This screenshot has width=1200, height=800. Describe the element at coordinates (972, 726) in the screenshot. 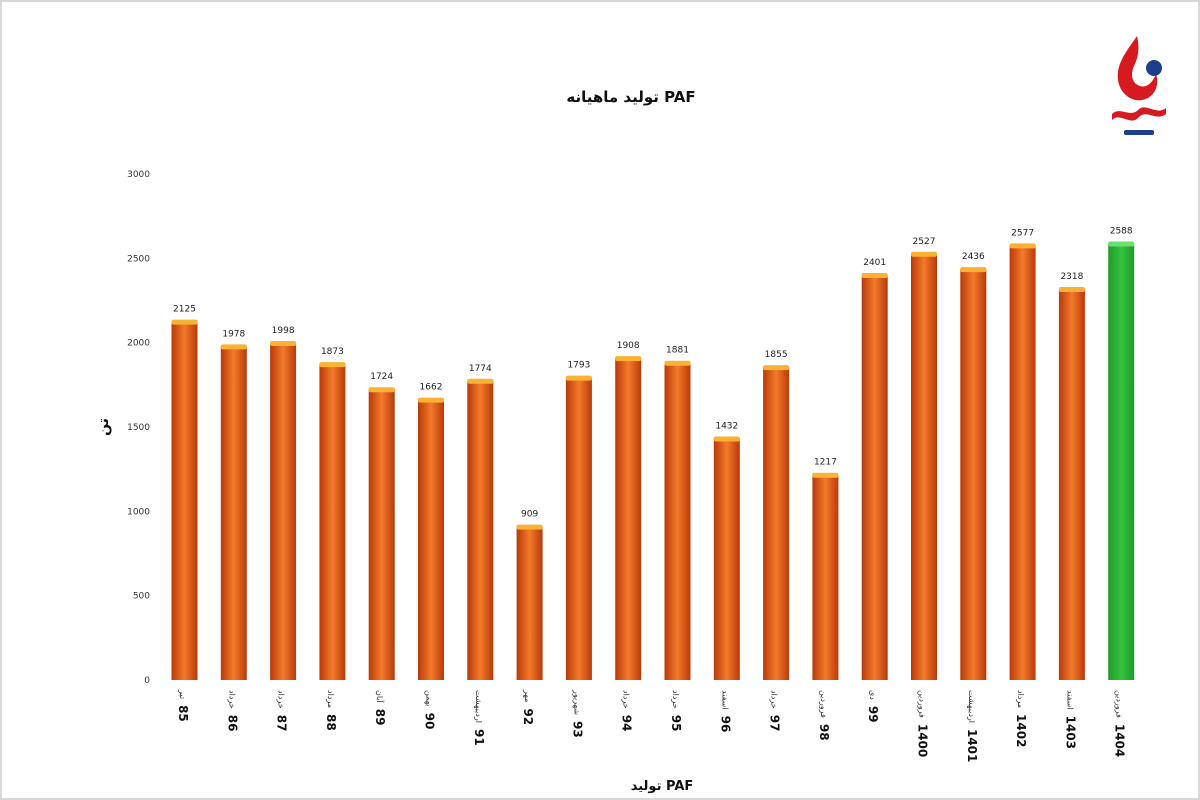

I see `x-tick-label: اردیبهشت 1401` at that location.